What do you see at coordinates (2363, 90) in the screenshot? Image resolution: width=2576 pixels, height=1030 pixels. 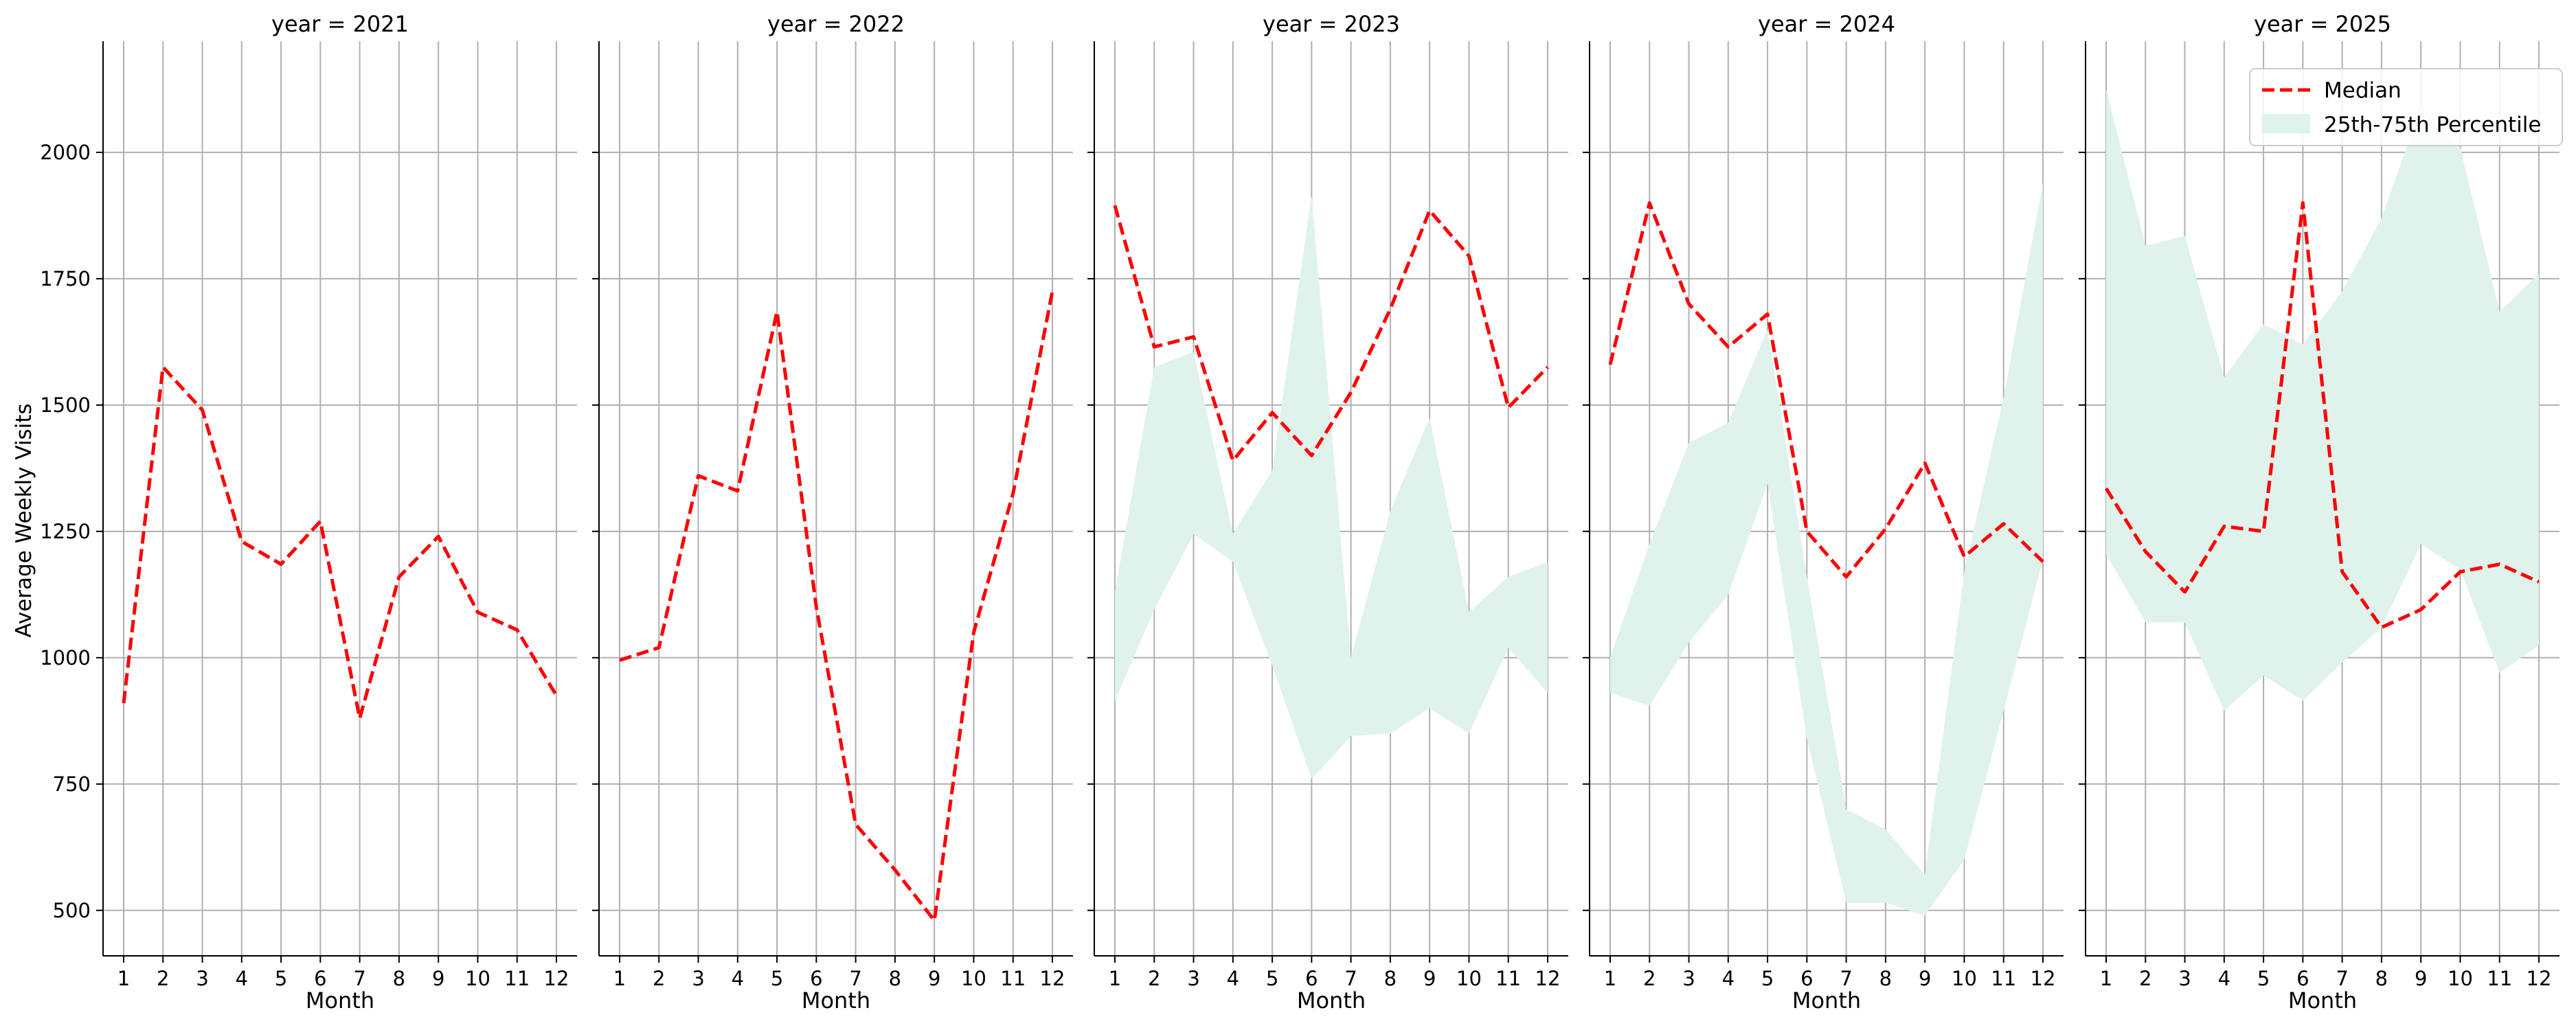 I see `legend-median-label: Median` at bounding box center [2363, 90].